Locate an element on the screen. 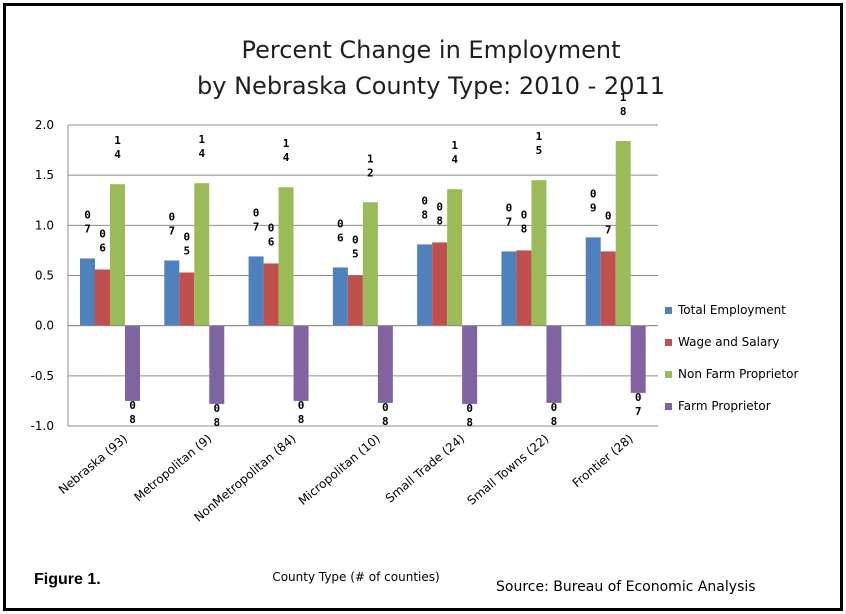  y-tick-label: 0.5 is located at coordinates (44, 276).